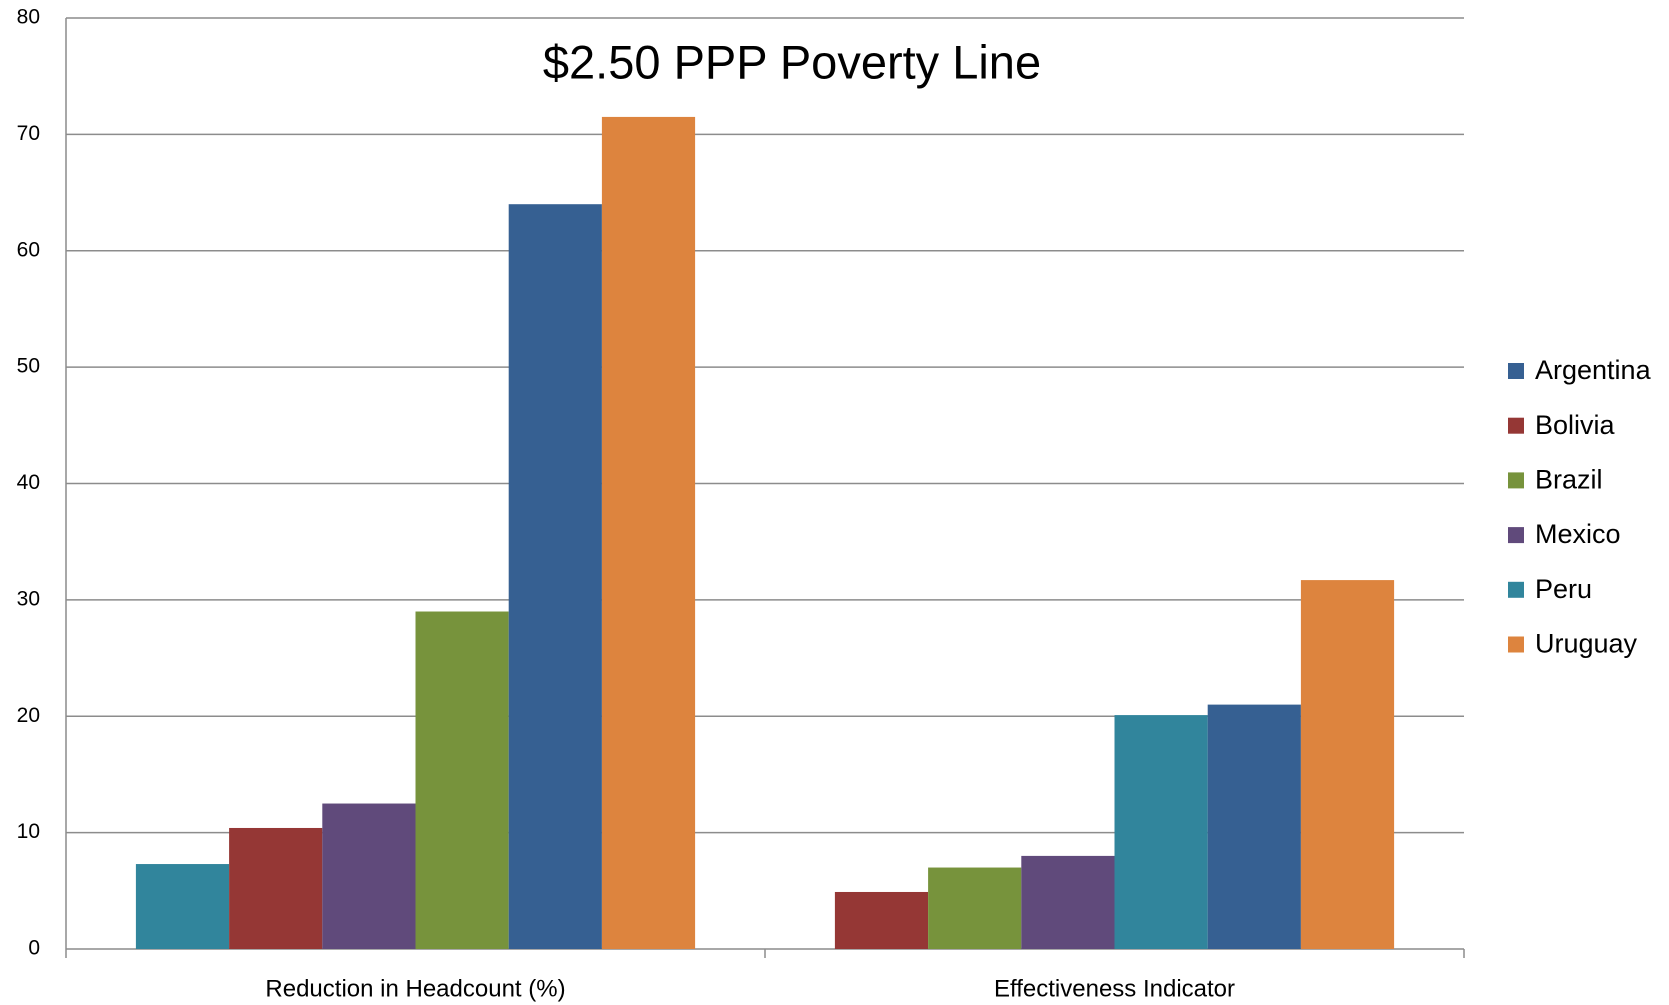 This screenshot has height=1005, width=1669. Describe the element at coordinates (792, 61) in the screenshot. I see `chart-title: $2.50 PPP Poverty Line` at that location.